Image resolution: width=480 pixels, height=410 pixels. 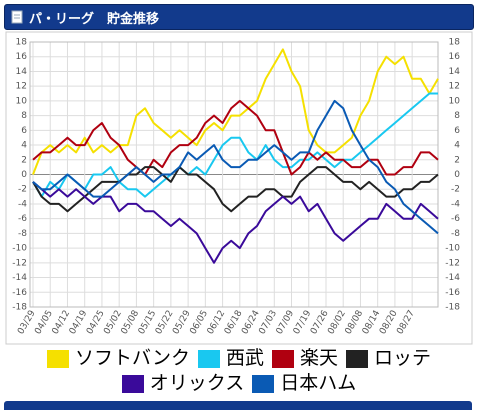 I want to click on y-tick-label: -6, so click(x=22, y=219).